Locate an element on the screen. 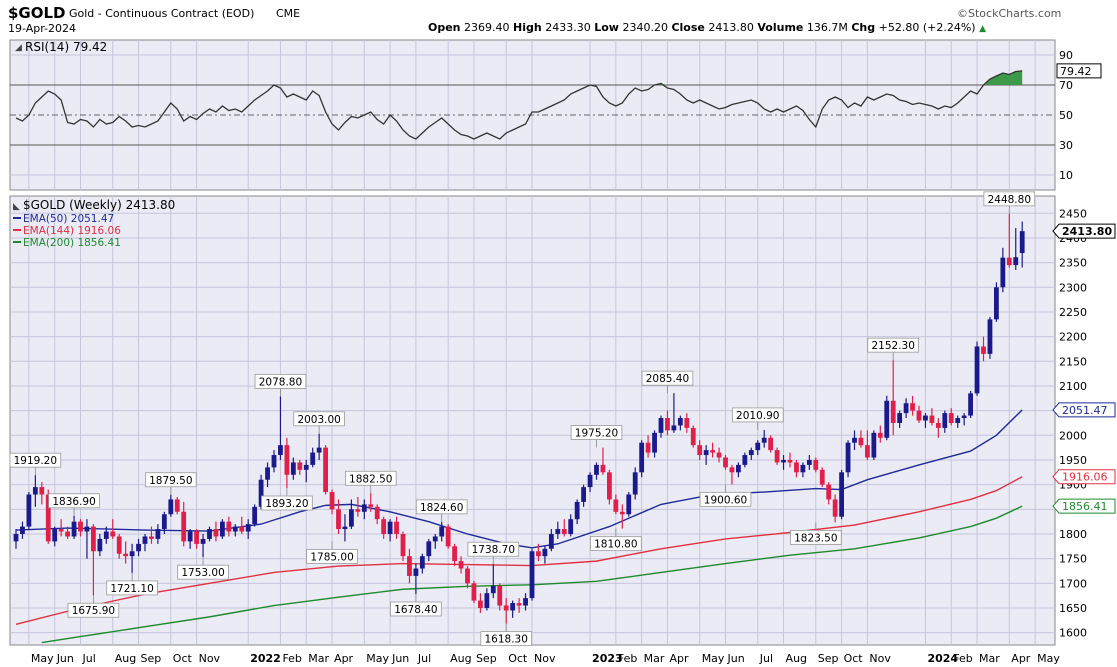  close-label: Close is located at coordinates (688, 27).